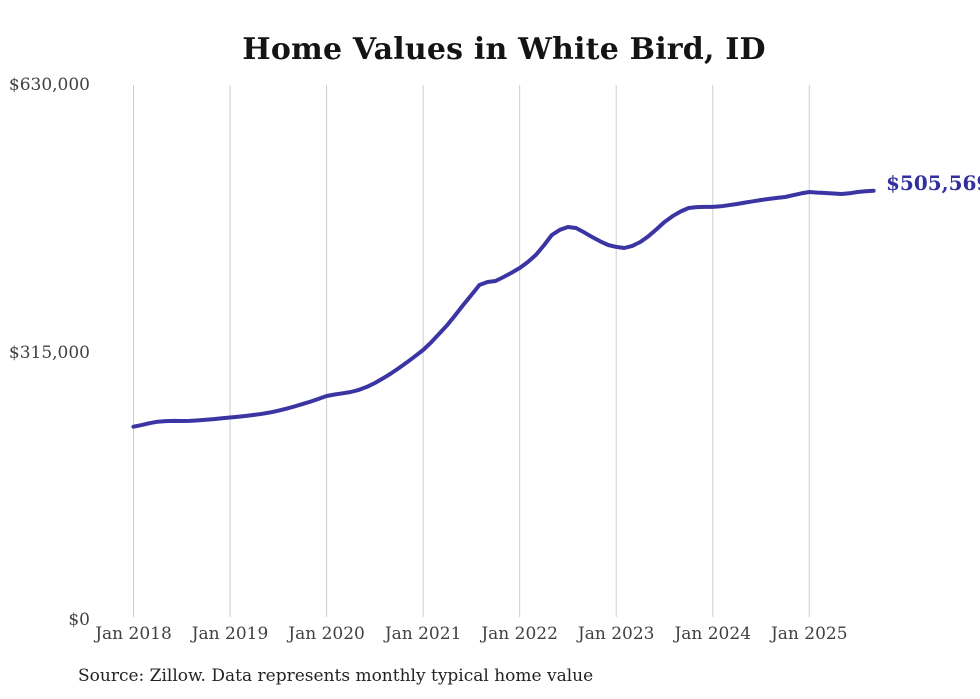 The height and width of the screenshot is (699, 980). What do you see at coordinates (423, 634) in the screenshot?
I see `x-axis-label: Jan 2021` at bounding box center [423, 634].